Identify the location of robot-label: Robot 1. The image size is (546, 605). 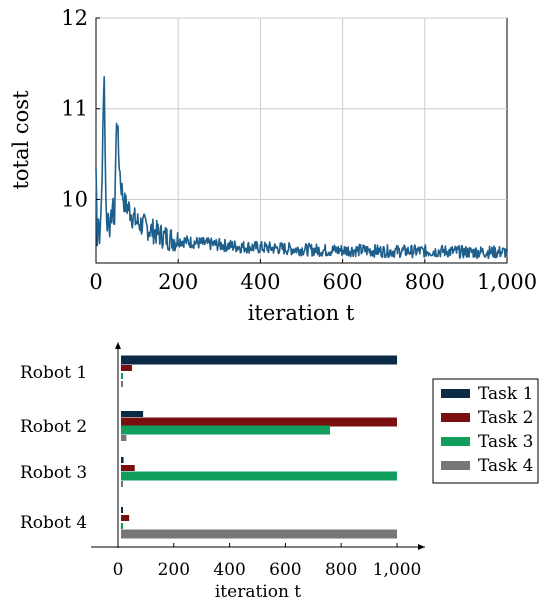
(53, 373).